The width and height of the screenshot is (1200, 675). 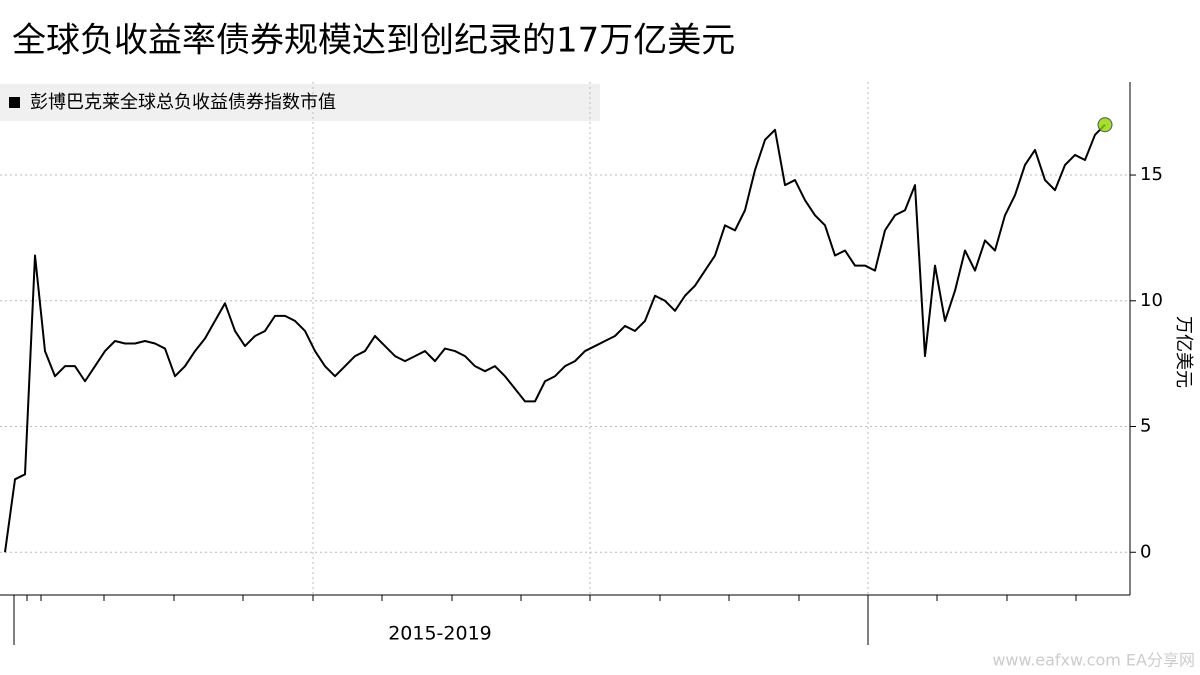 I want to click on y-axis-label: 万亿美元, so click(x=1183, y=352).